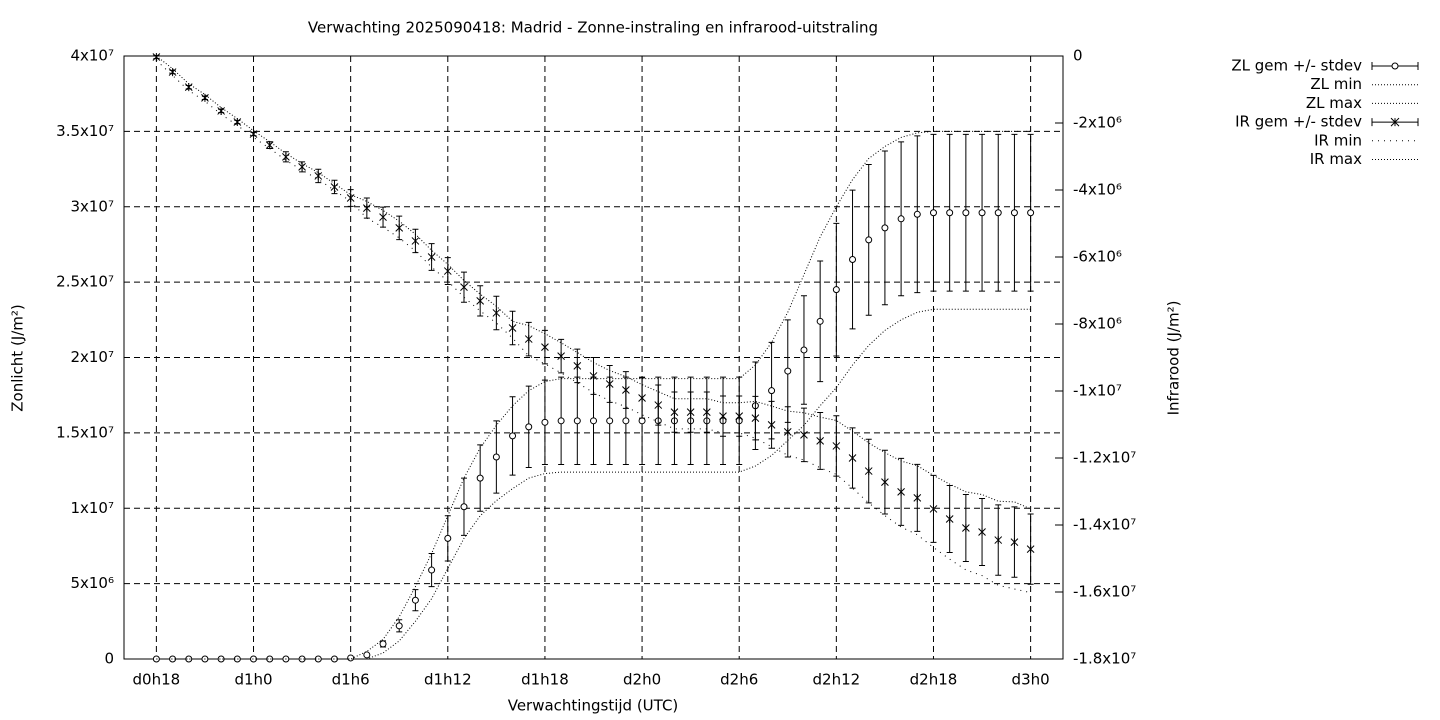 The image size is (1440, 720). What do you see at coordinates (1174, 358) in the screenshot?
I see `y2-axis-label: Infrarood (J/m²)` at bounding box center [1174, 358].